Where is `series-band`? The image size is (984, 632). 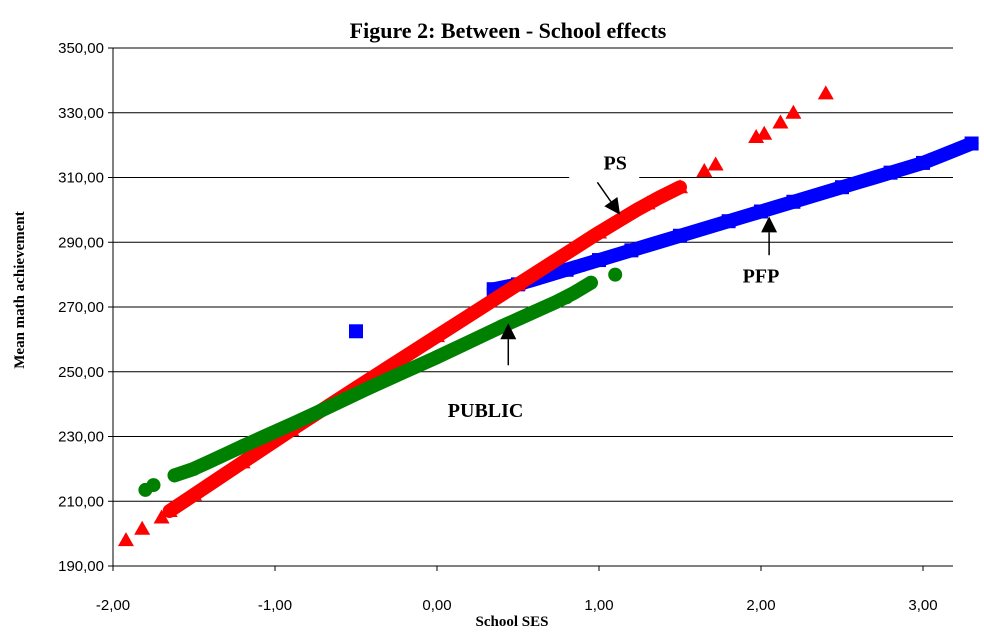
series-band is located at coordinates (777, 204).